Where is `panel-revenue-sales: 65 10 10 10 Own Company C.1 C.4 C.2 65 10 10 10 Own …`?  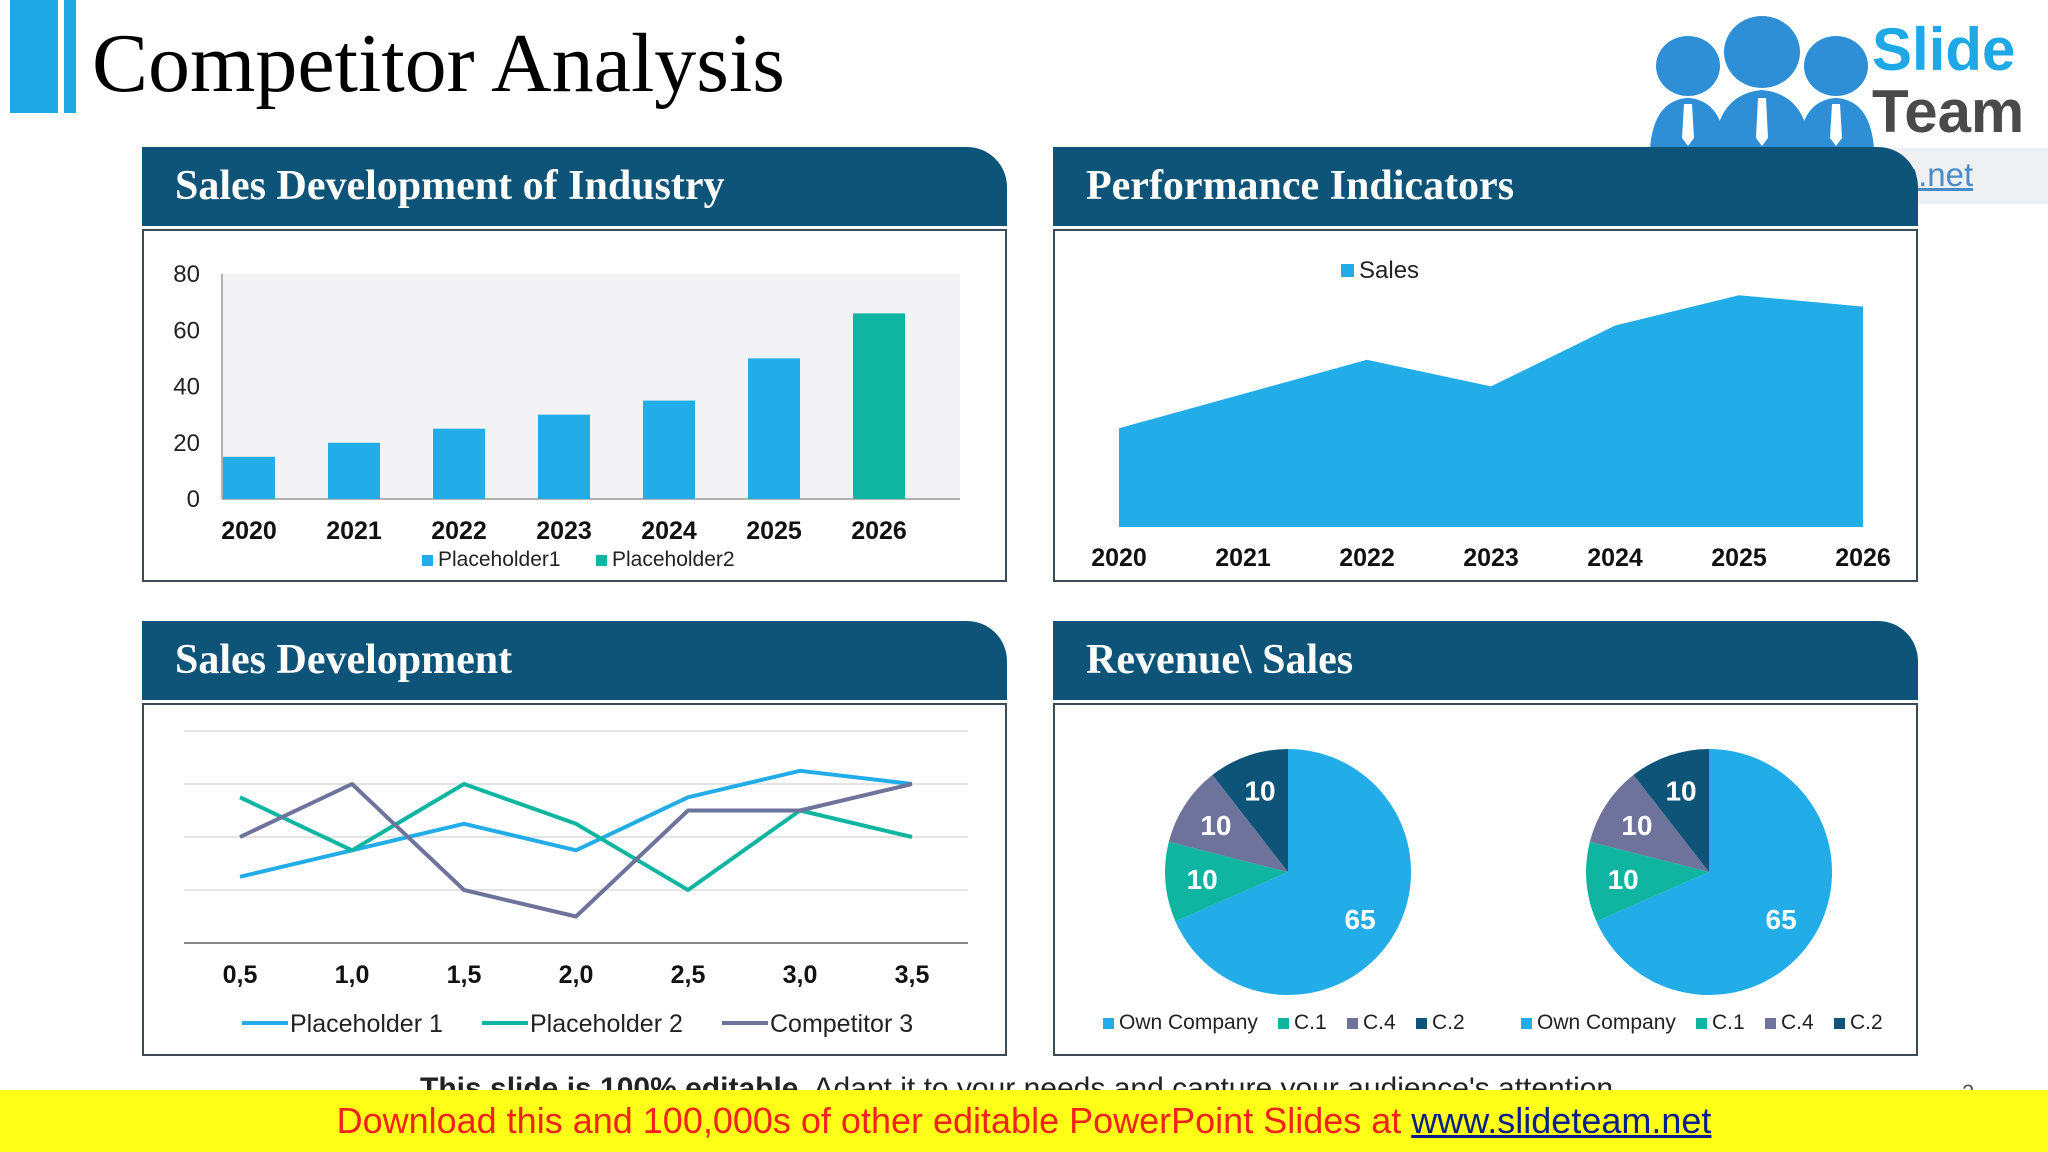 panel-revenue-sales: 65 10 10 10 Own Company C.1 C.4 C.2 65 10 10 10 Own … is located at coordinates (1485, 879).